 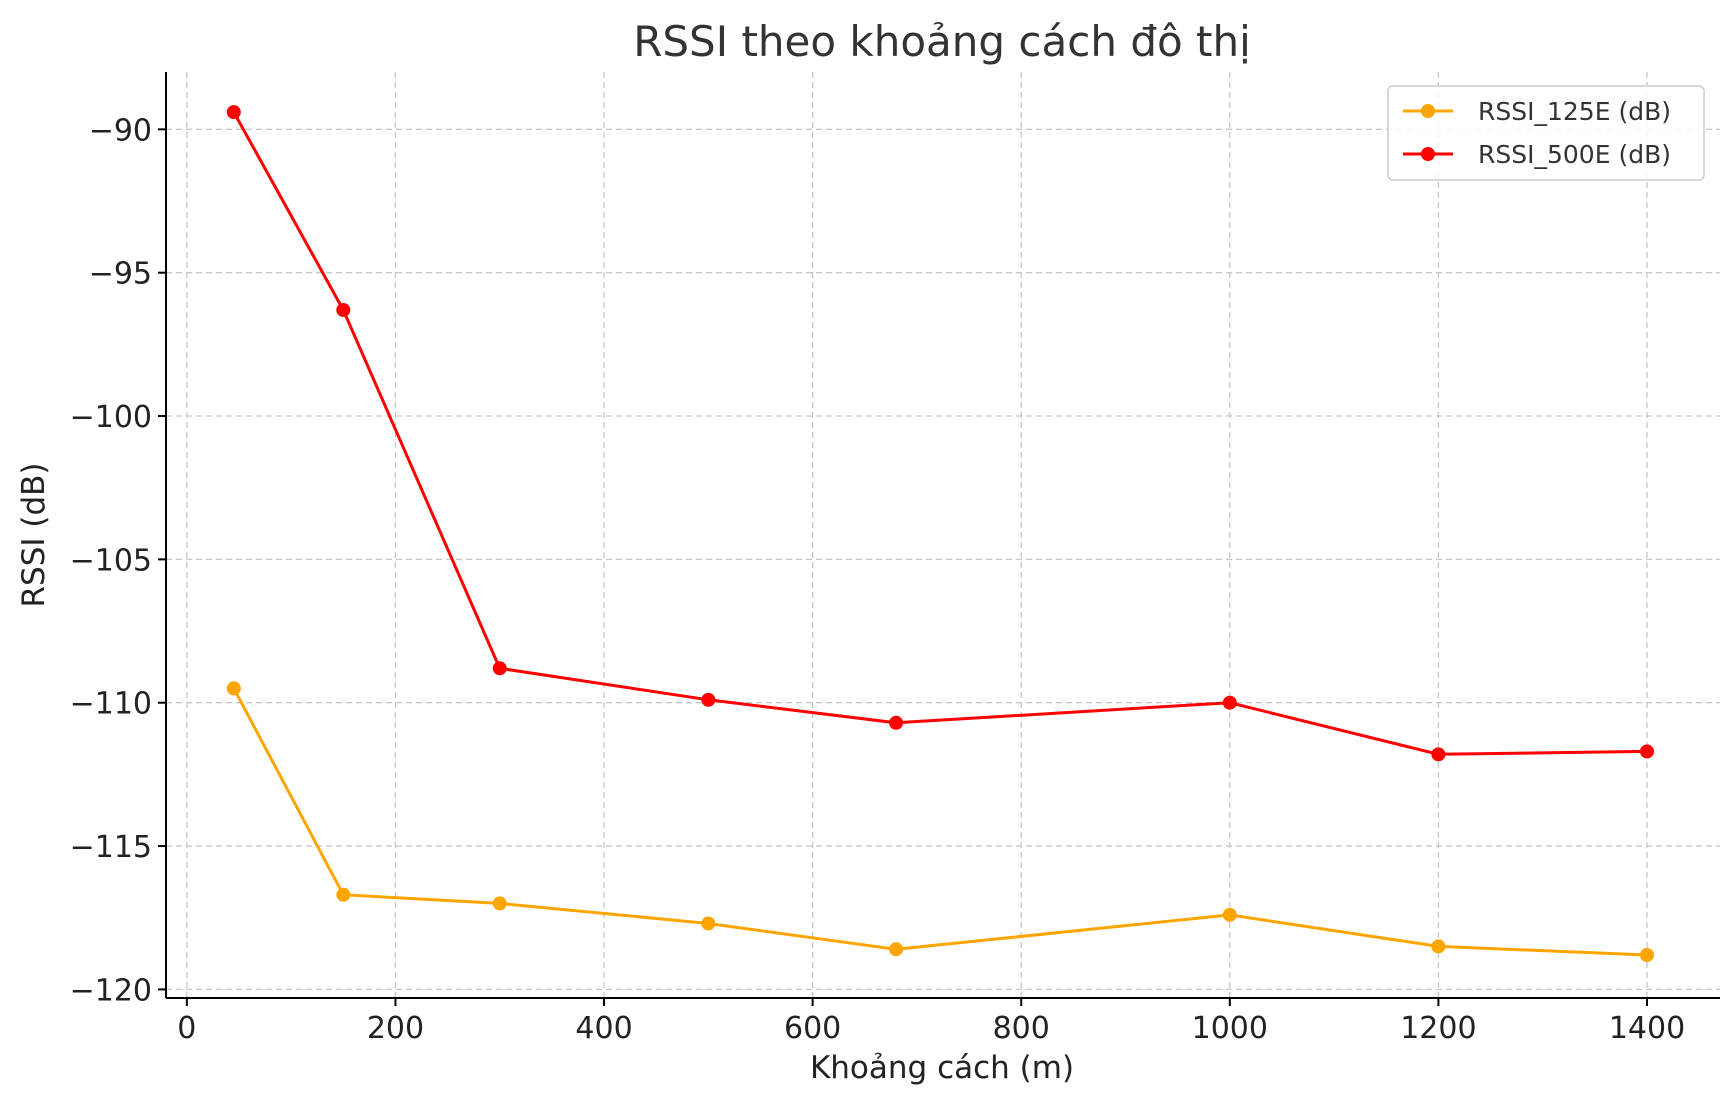 I want to click on y-tick-label: −95, so click(x=120, y=274).